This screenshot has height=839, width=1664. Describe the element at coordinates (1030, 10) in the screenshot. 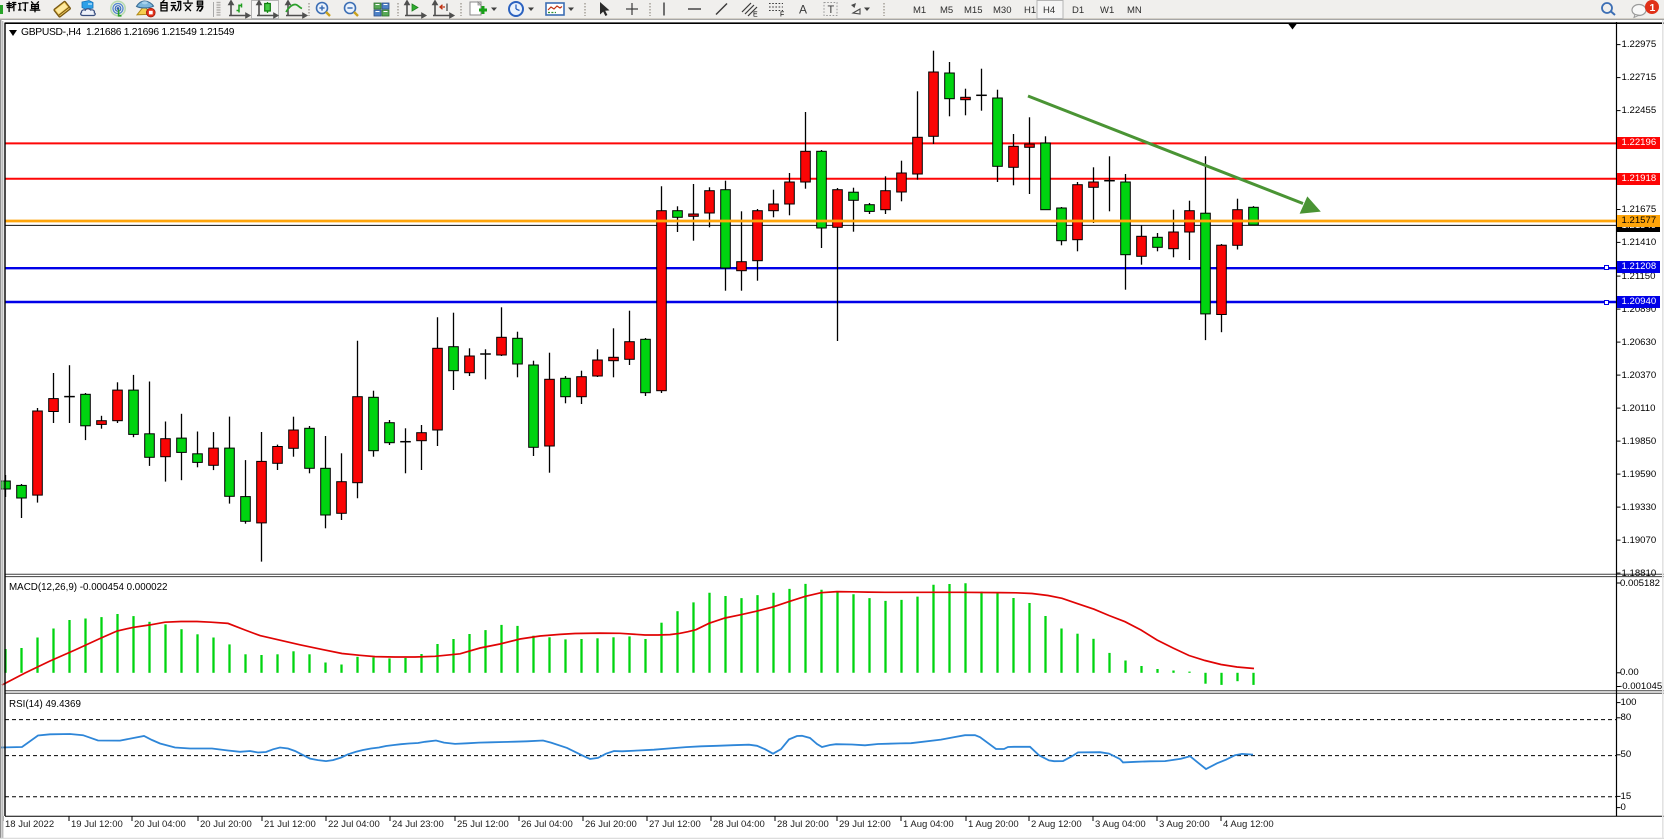

I see `svg-text: H1` at that location.